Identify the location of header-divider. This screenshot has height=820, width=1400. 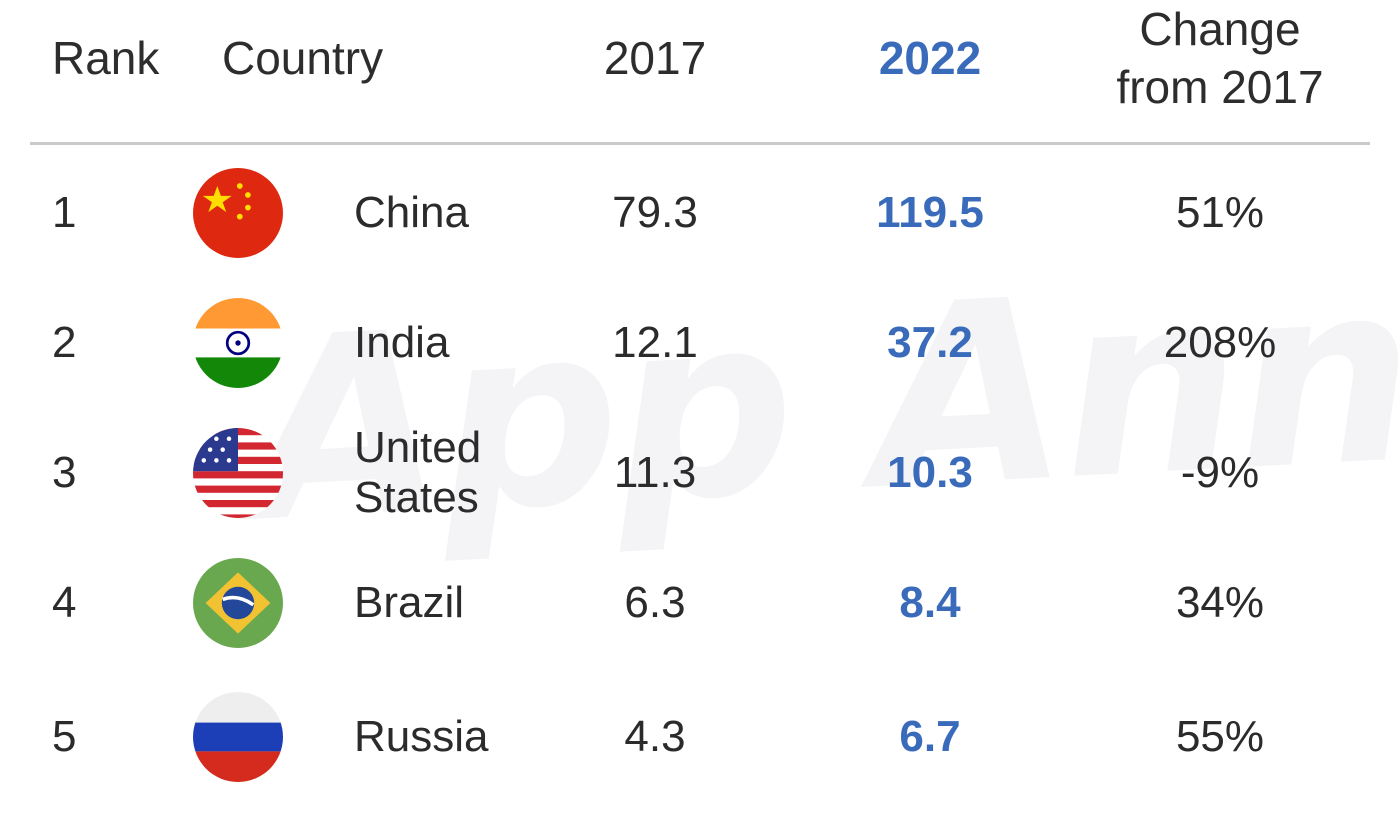
(700, 143).